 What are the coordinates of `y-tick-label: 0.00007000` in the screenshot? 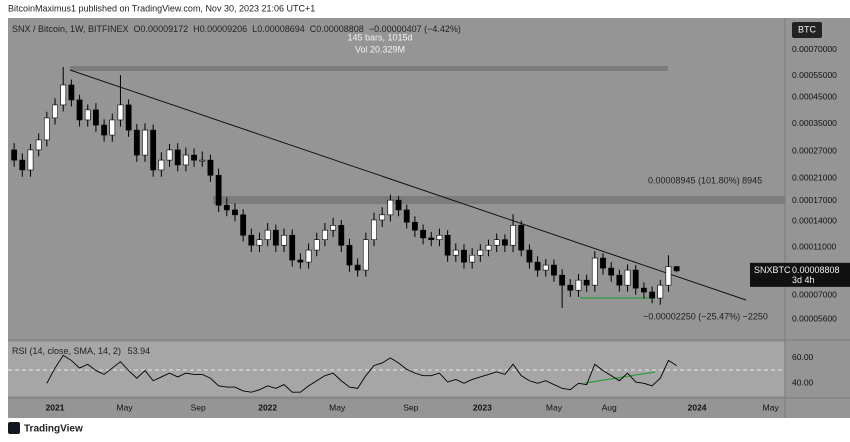 It's located at (814, 295).